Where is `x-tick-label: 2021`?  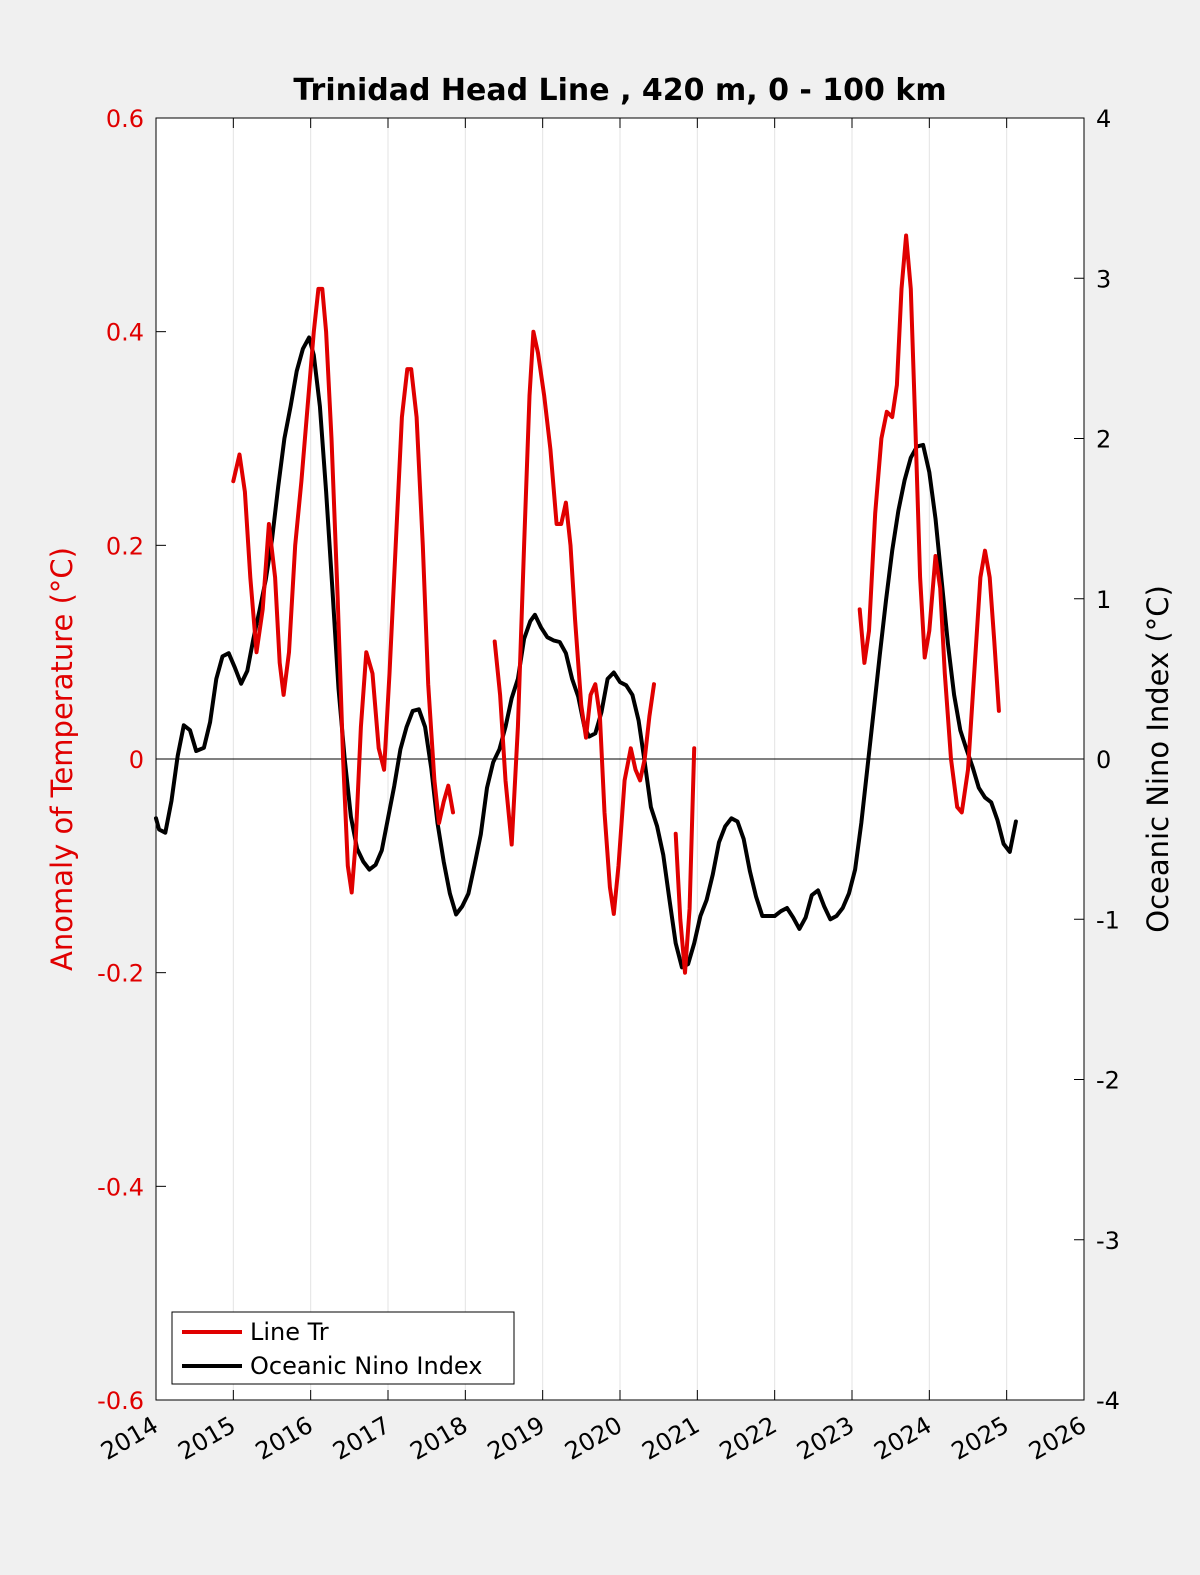
x-tick-label: 2021 is located at coordinates (670, 1438).